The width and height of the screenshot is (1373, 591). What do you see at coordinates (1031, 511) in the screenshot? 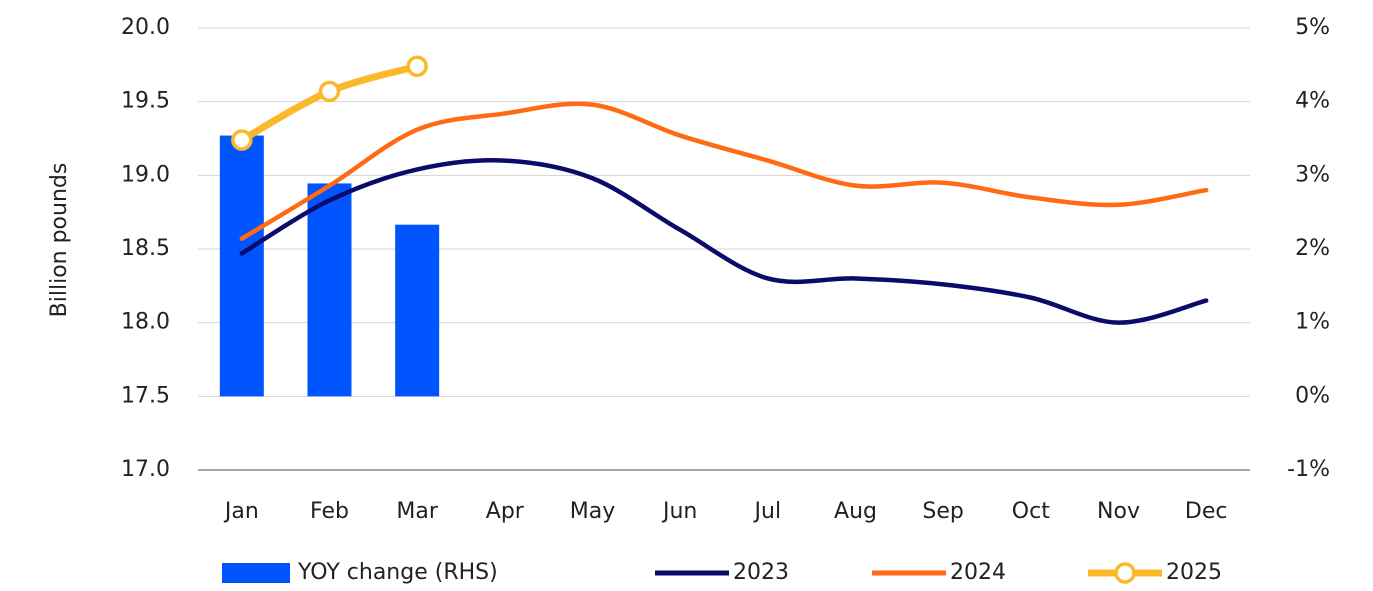
I see `x-tick-label: Oct` at bounding box center [1031, 511].